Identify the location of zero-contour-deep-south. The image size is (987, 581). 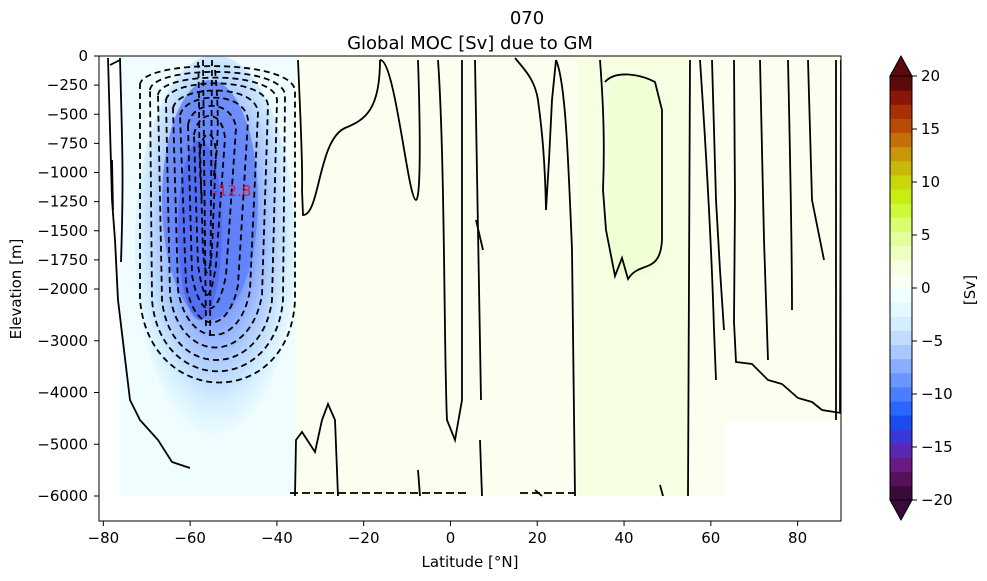
(316, 449).